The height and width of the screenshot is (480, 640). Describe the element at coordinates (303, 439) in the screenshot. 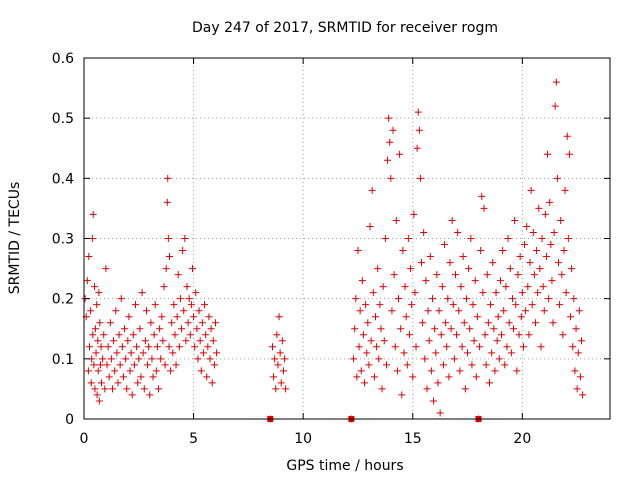

I see `x-tick-label: 10` at that location.